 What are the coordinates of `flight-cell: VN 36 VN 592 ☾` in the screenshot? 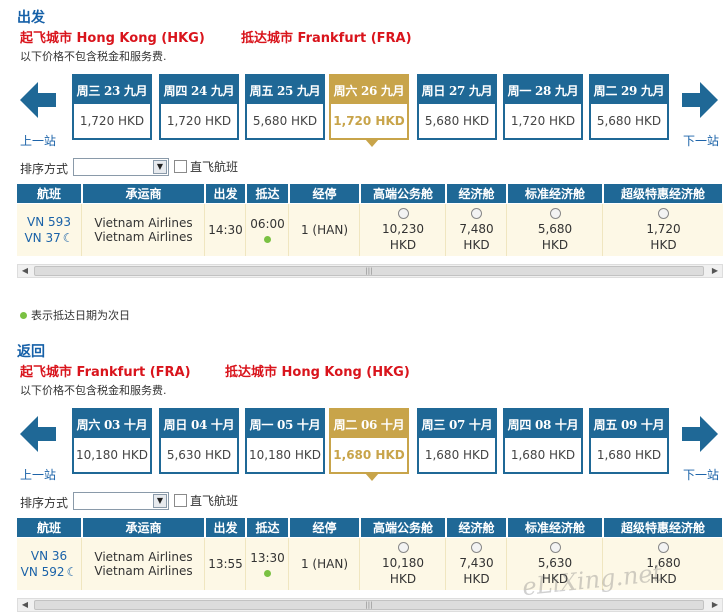 It's located at (49, 564).